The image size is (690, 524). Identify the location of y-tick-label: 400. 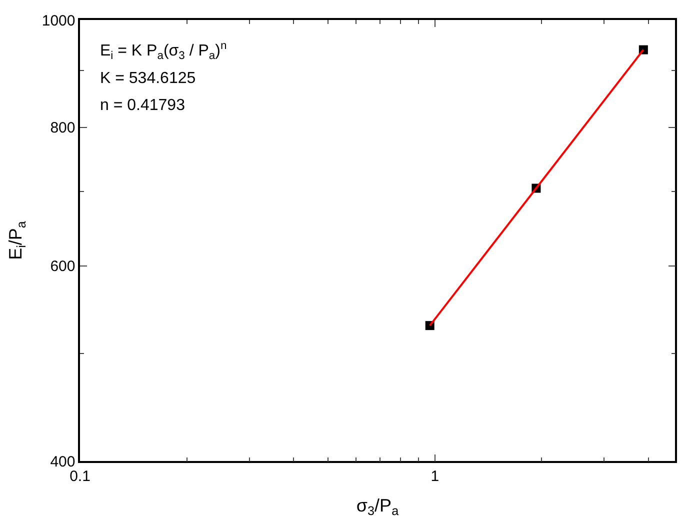
(63, 461).